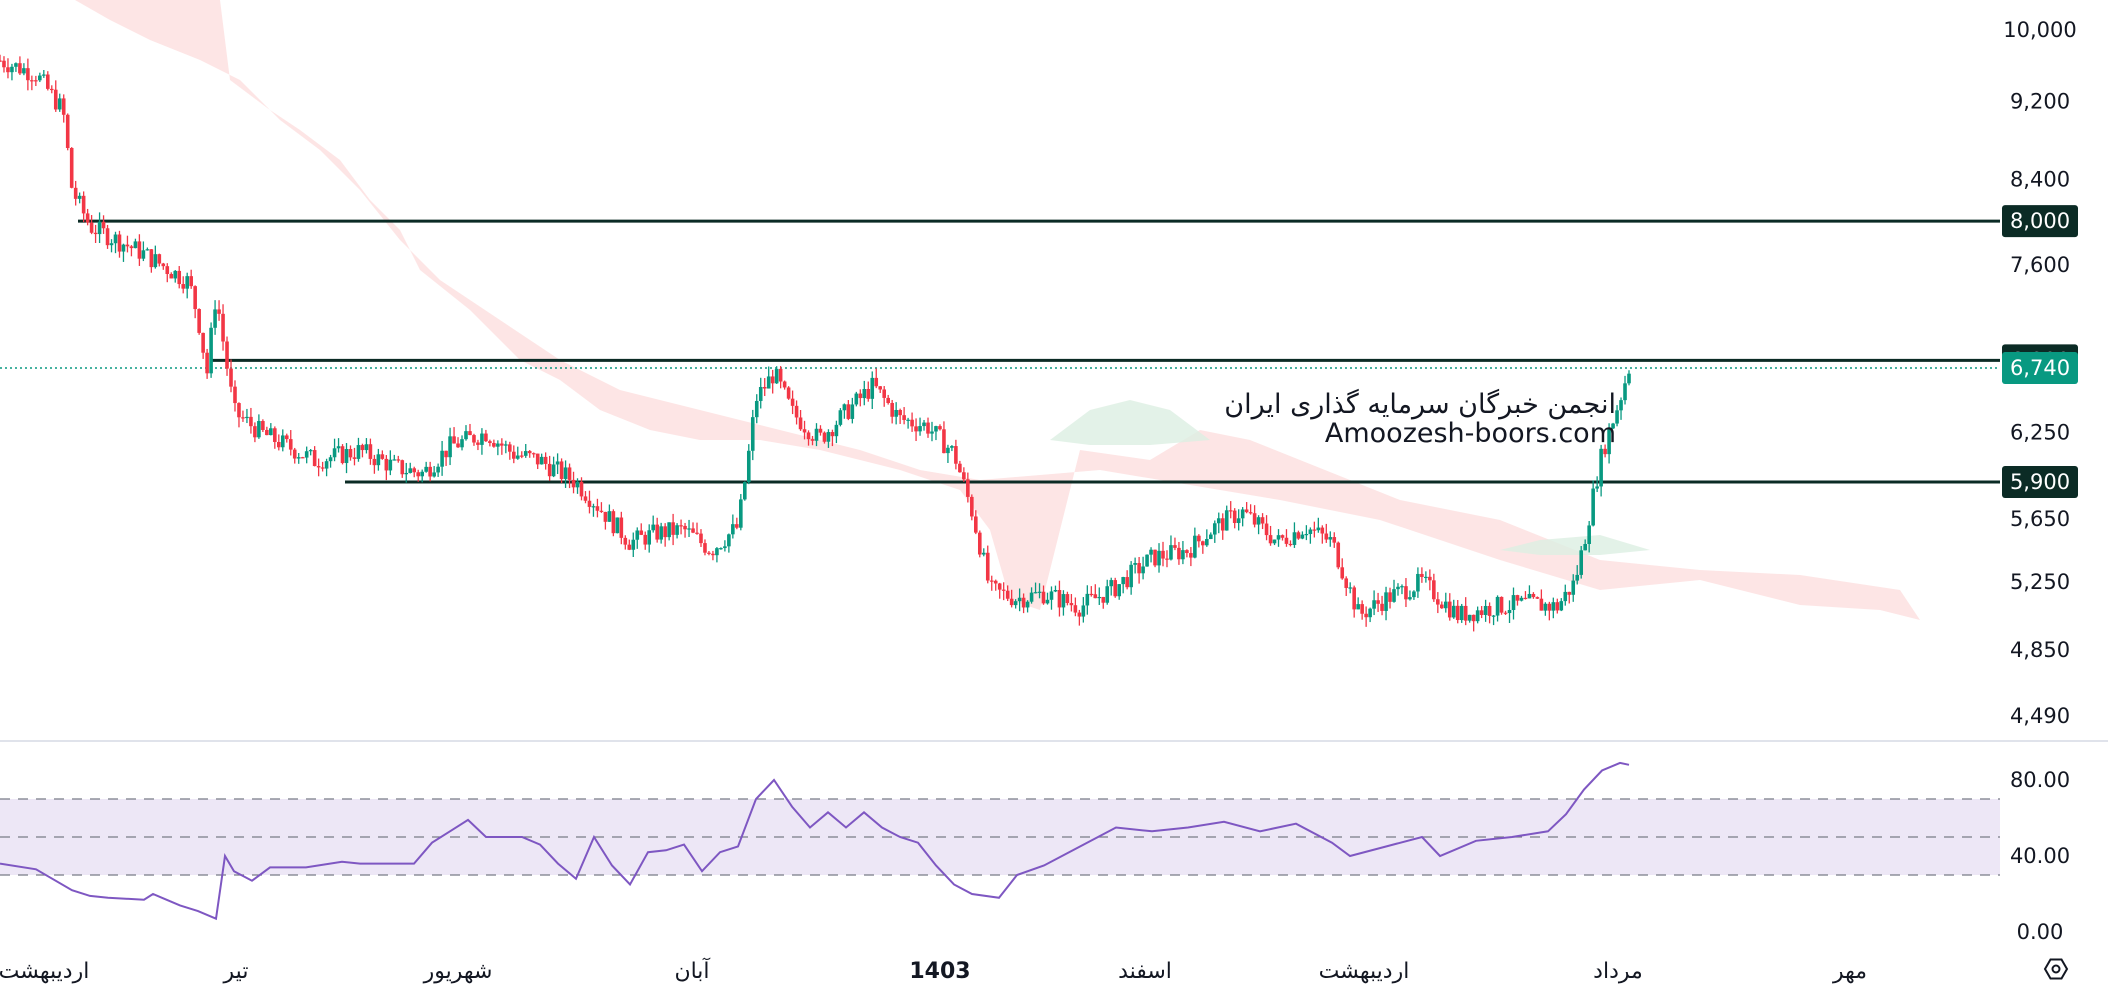  What do you see at coordinates (1145, 971) in the screenshot?
I see `time-tick-label: اسفند` at bounding box center [1145, 971].